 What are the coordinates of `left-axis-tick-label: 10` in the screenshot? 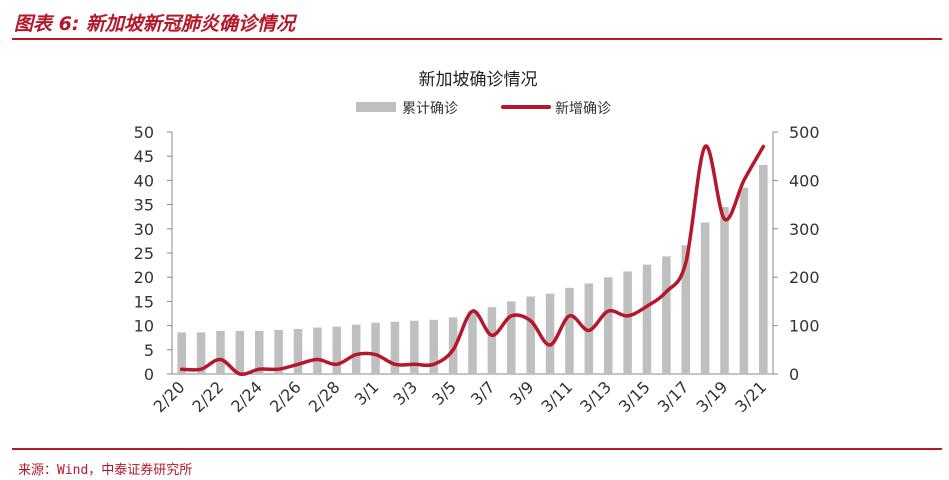 It's located at (144, 326).